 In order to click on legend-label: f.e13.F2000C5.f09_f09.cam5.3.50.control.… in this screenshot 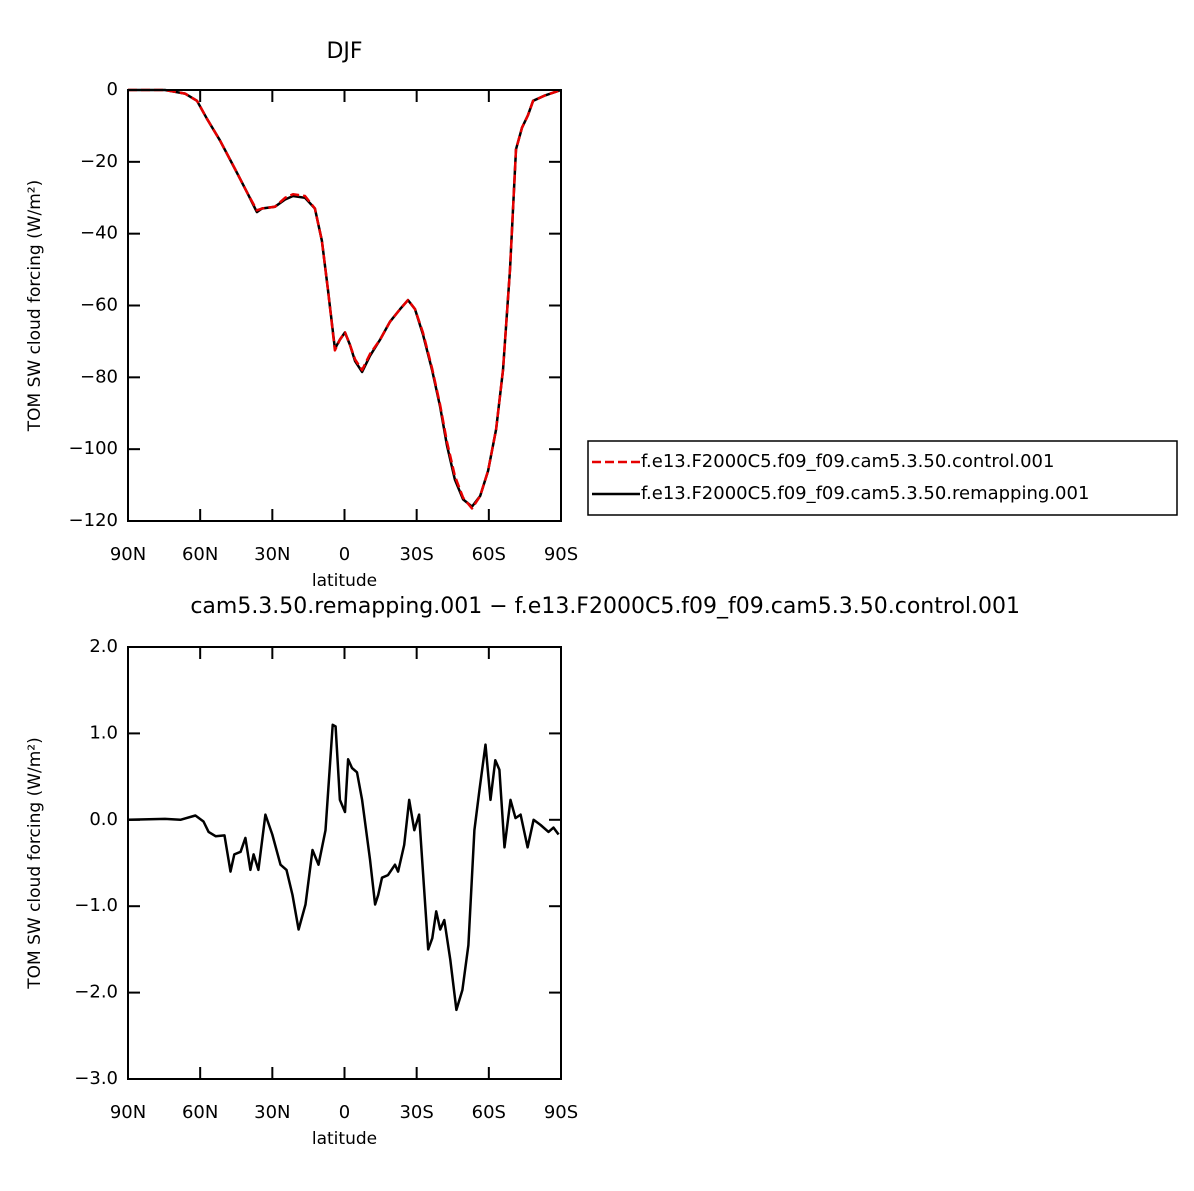, I will do `click(847, 461)`.